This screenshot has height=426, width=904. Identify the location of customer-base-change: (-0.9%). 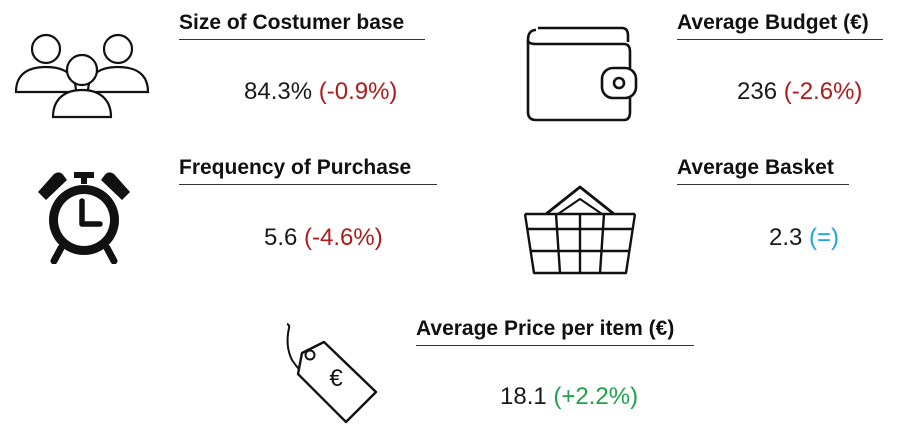
(358, 91).